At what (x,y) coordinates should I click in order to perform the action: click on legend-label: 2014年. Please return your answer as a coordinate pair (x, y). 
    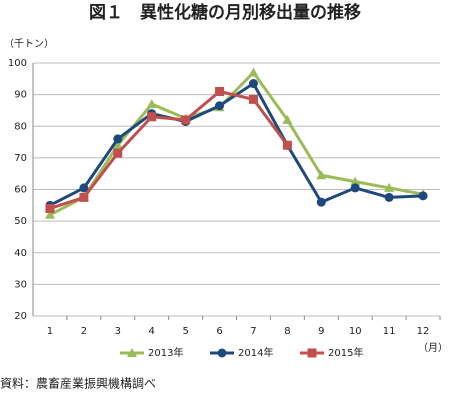
    Looking at the image, I should click on (255, 352).